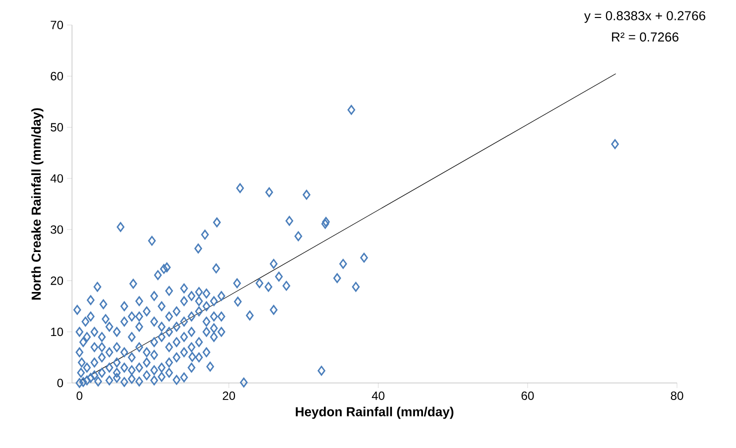 Image resolution: width=736 pixels, height=448 pixels. Describe the element at coordinates (378, 396) in the screenshot. I see `x-tick-label: 40` at that location.